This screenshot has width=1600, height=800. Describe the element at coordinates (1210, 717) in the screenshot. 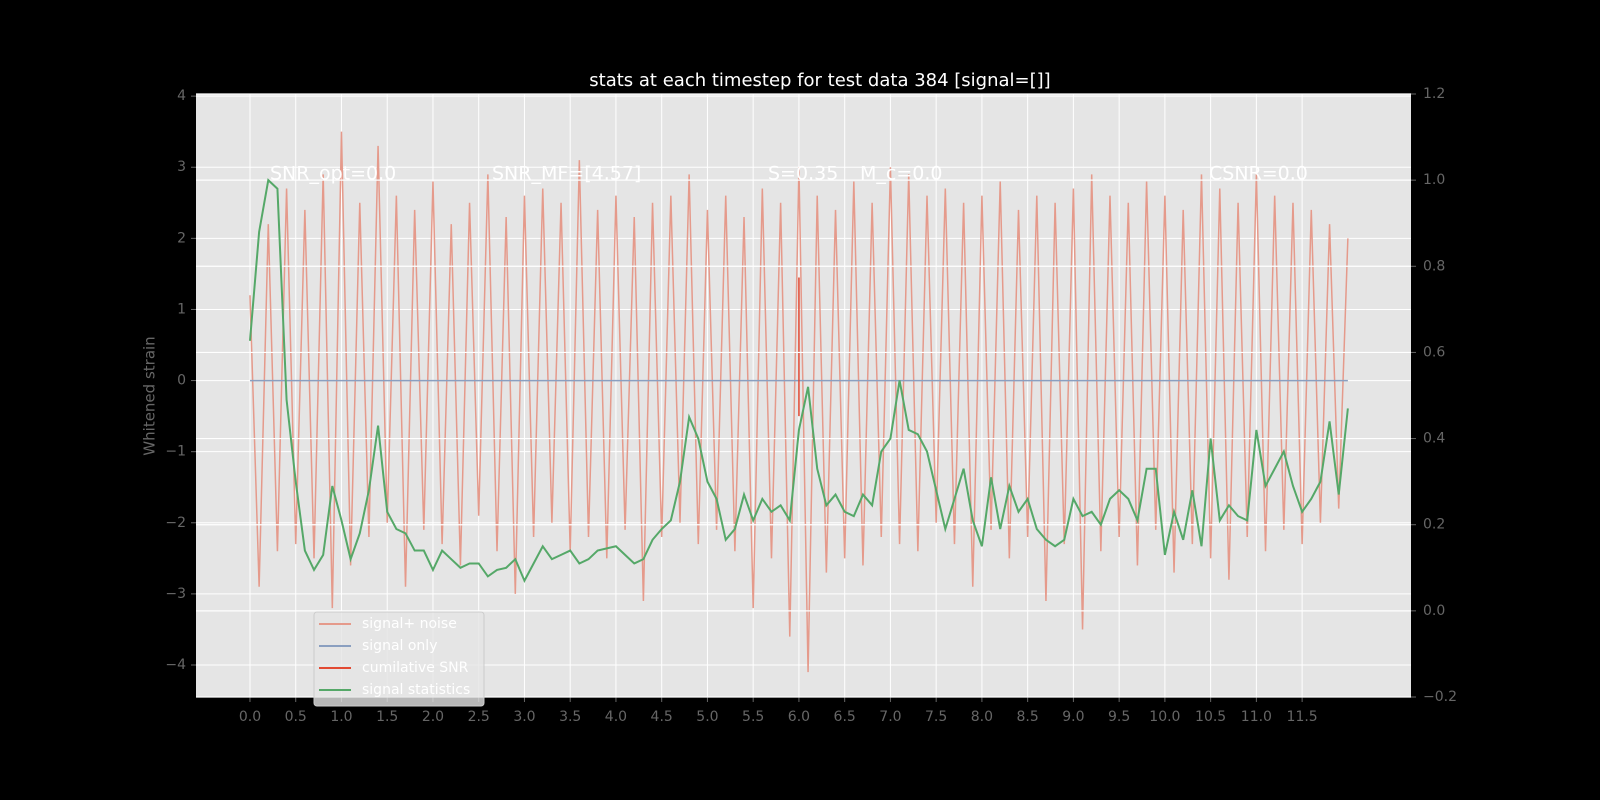

I see `x-tick-label: 10.5` at that location.